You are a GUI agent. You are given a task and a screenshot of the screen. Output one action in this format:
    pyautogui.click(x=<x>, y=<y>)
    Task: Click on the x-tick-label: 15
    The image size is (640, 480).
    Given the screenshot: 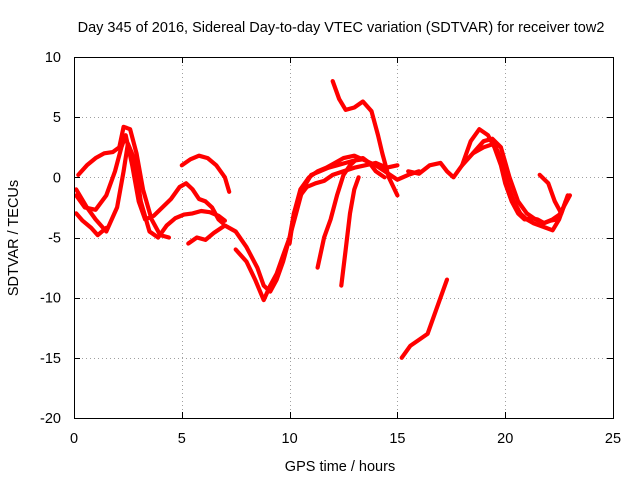 What is the action you would take?
    pyautogui.click(x=397, y=439)
    